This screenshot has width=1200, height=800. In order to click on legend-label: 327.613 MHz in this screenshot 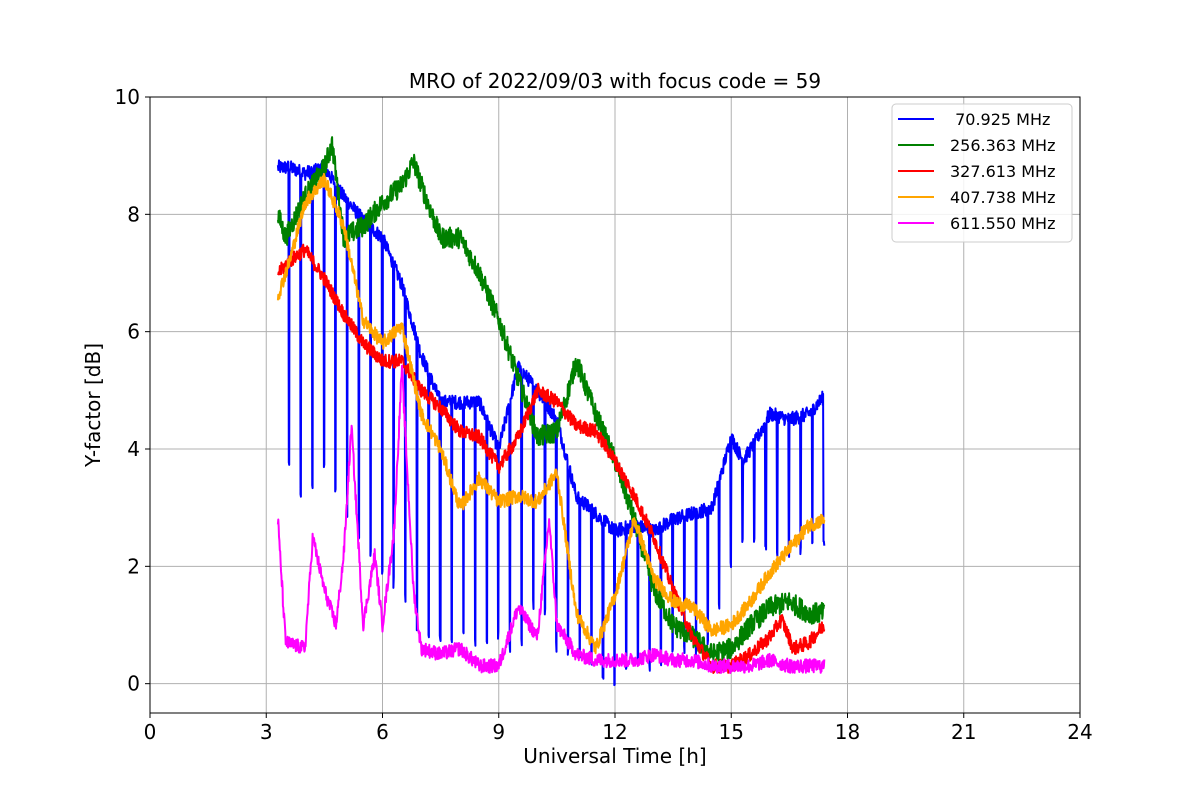, I will do `click(1002, 171)`.